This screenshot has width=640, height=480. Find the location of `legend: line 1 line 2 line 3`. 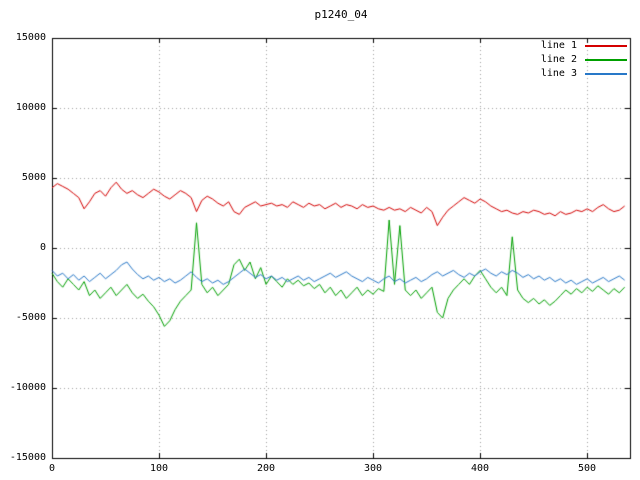

legend: line 1 line 2 line 3 is located at coordinates (584, 59).